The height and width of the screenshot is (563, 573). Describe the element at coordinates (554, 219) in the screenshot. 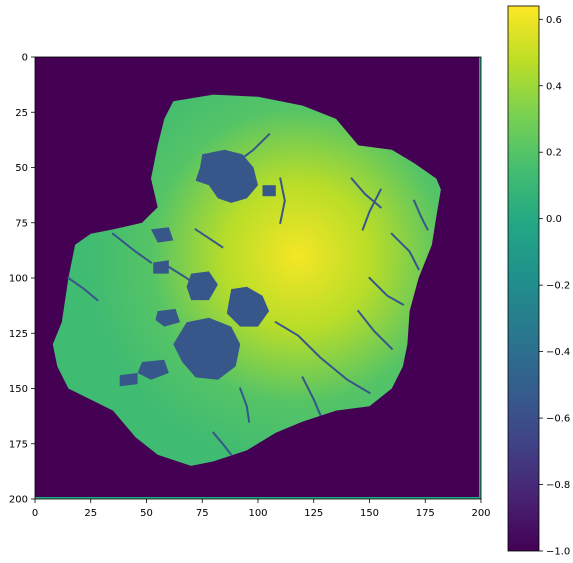

I see `colorbar-tick-label: 0.0` at that location.